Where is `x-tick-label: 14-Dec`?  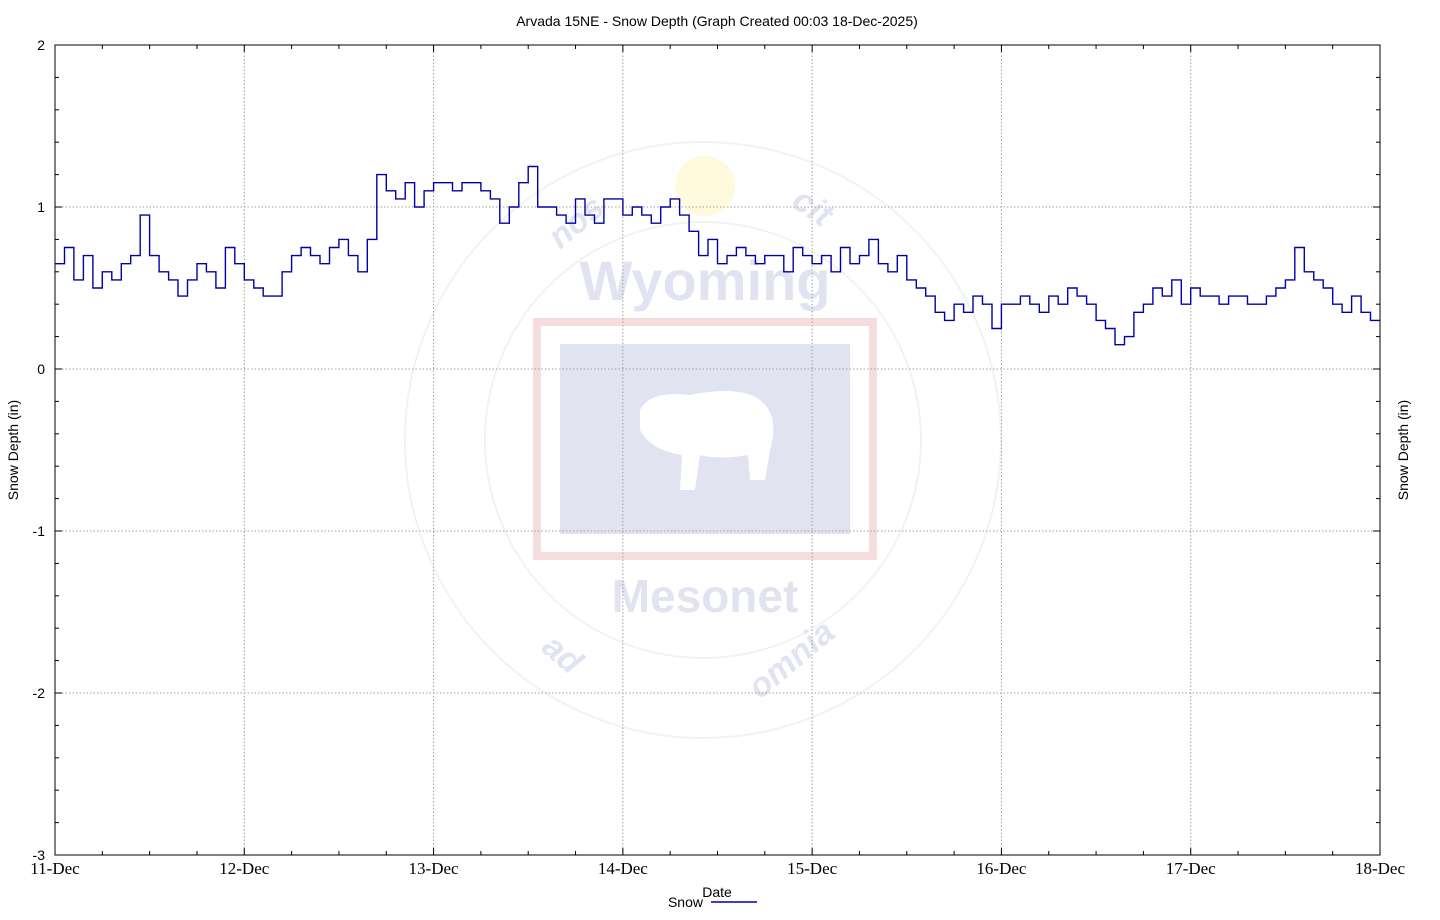
x-tick-label: 14-Dec is located at coordinates (623, 868).